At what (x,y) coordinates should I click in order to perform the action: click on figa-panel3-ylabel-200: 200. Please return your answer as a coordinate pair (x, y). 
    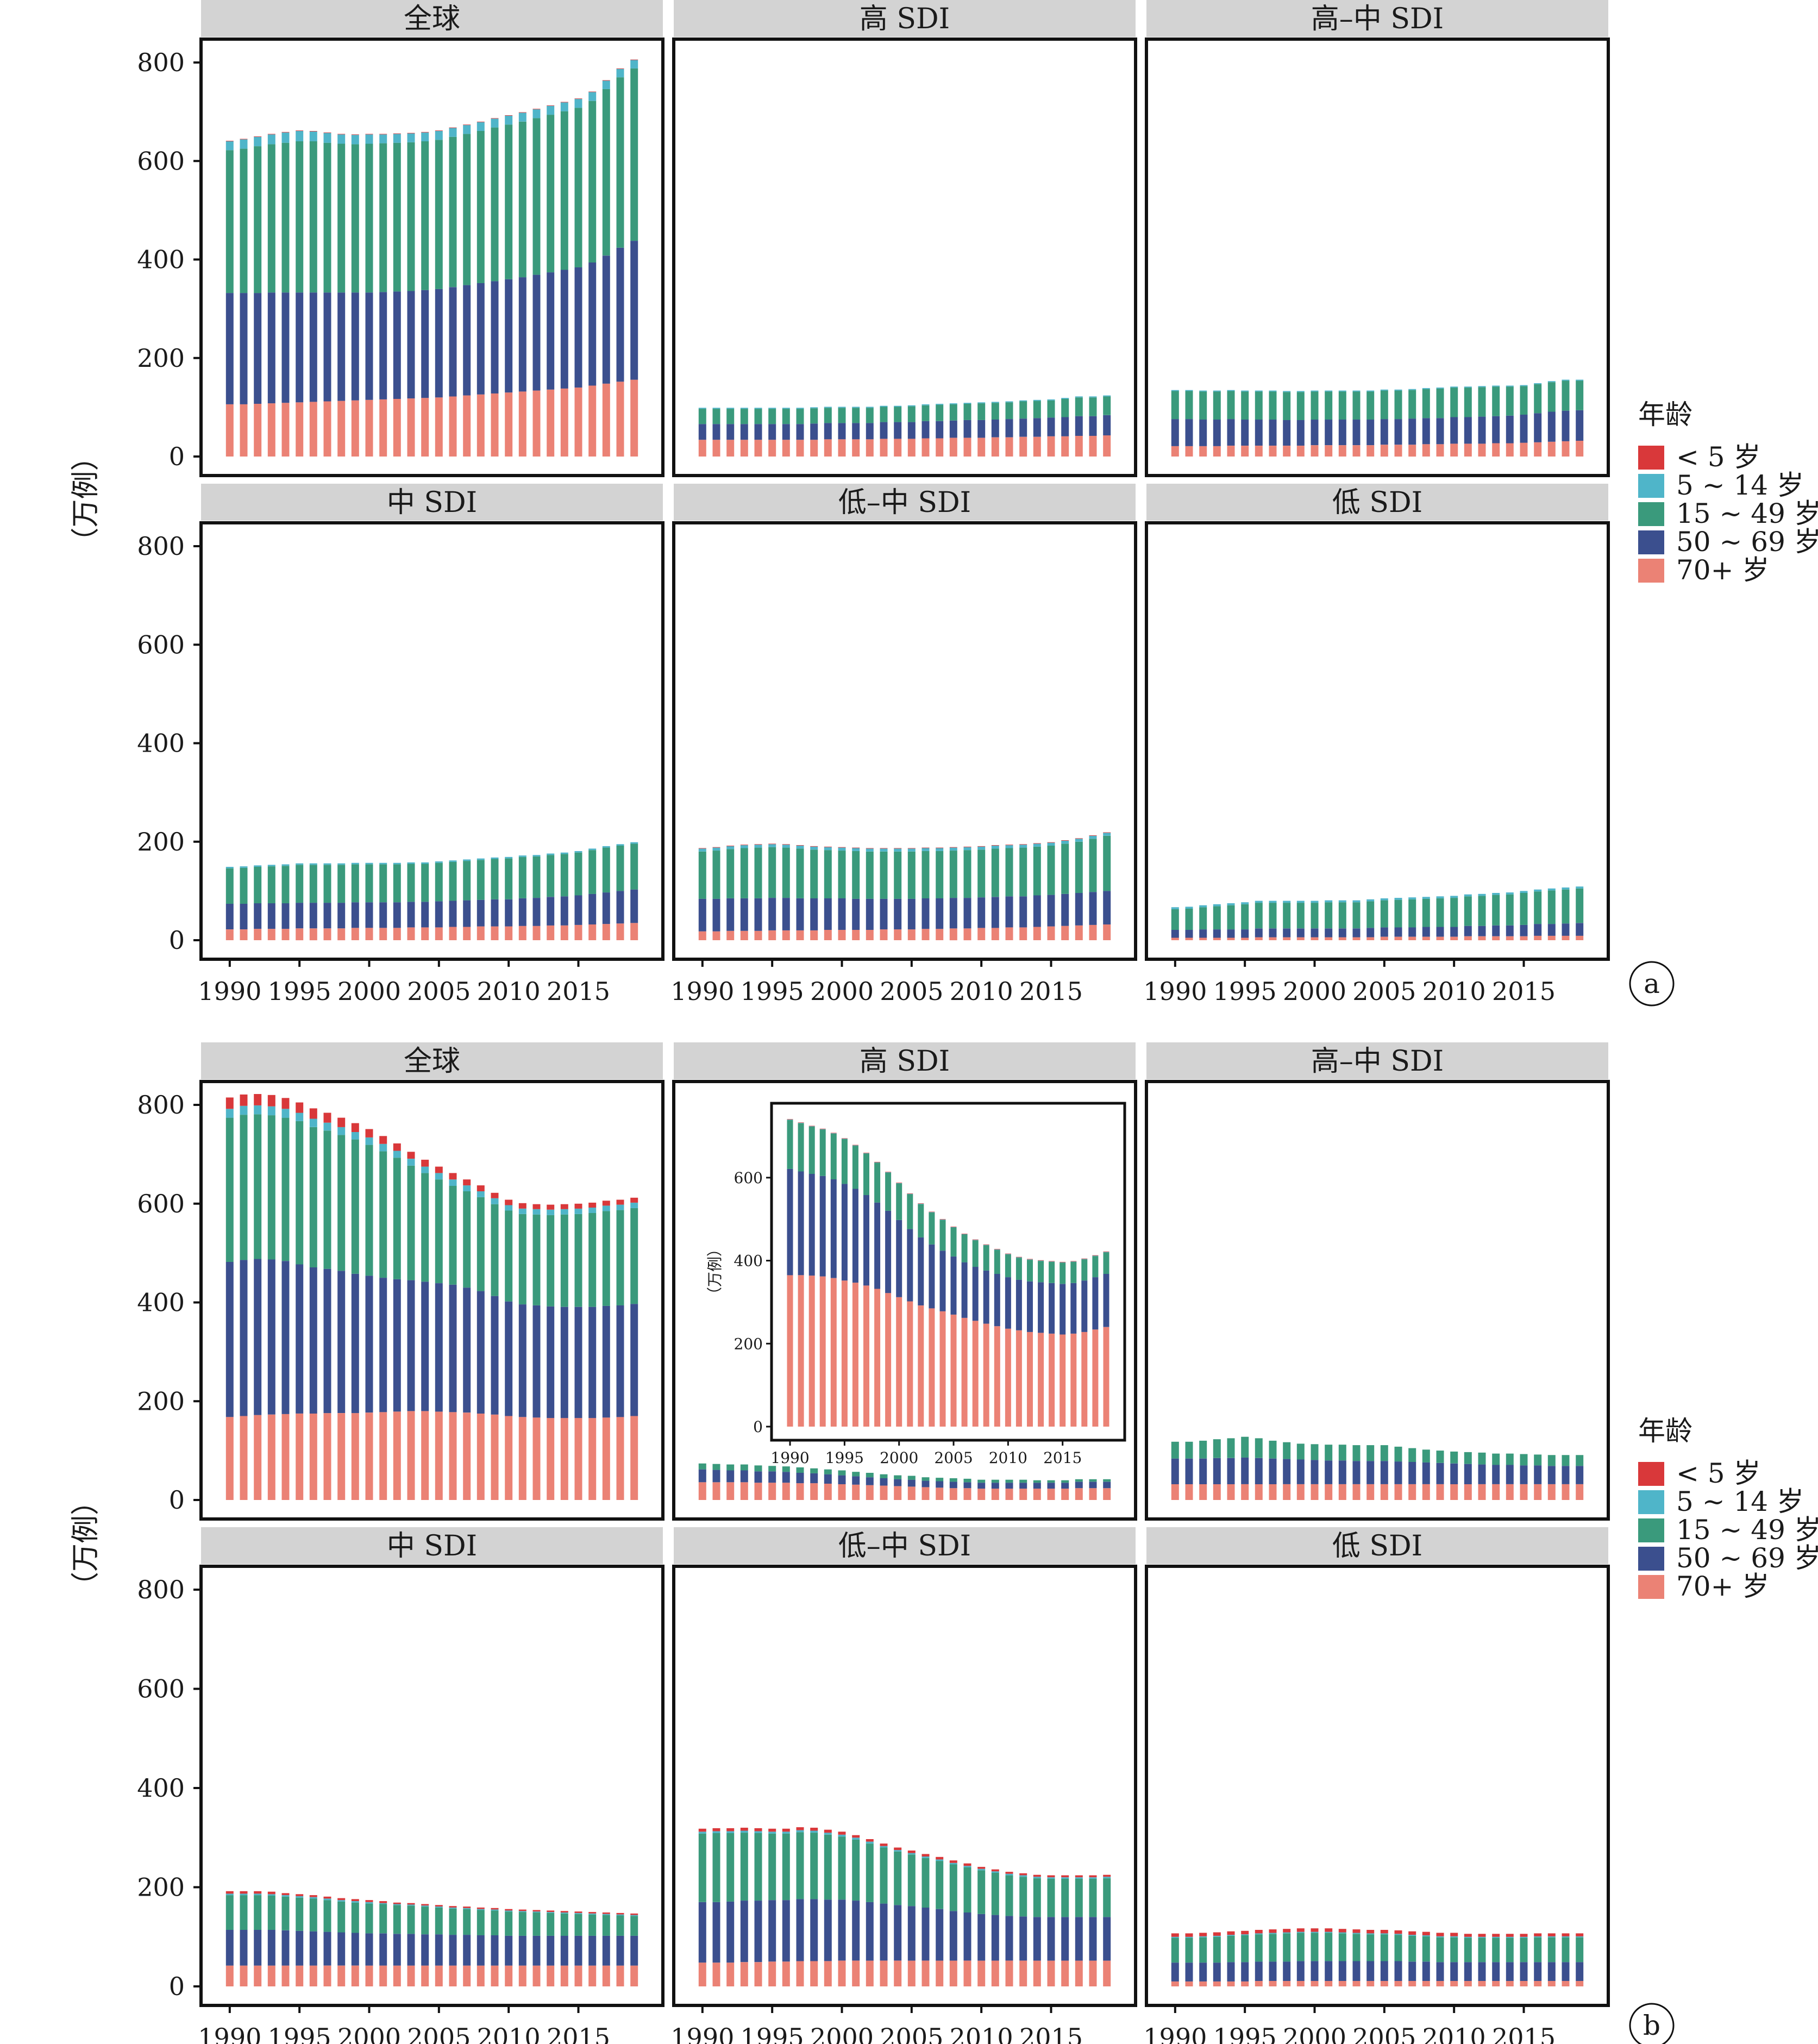
    Looking at the image, I should click on (161, 842).